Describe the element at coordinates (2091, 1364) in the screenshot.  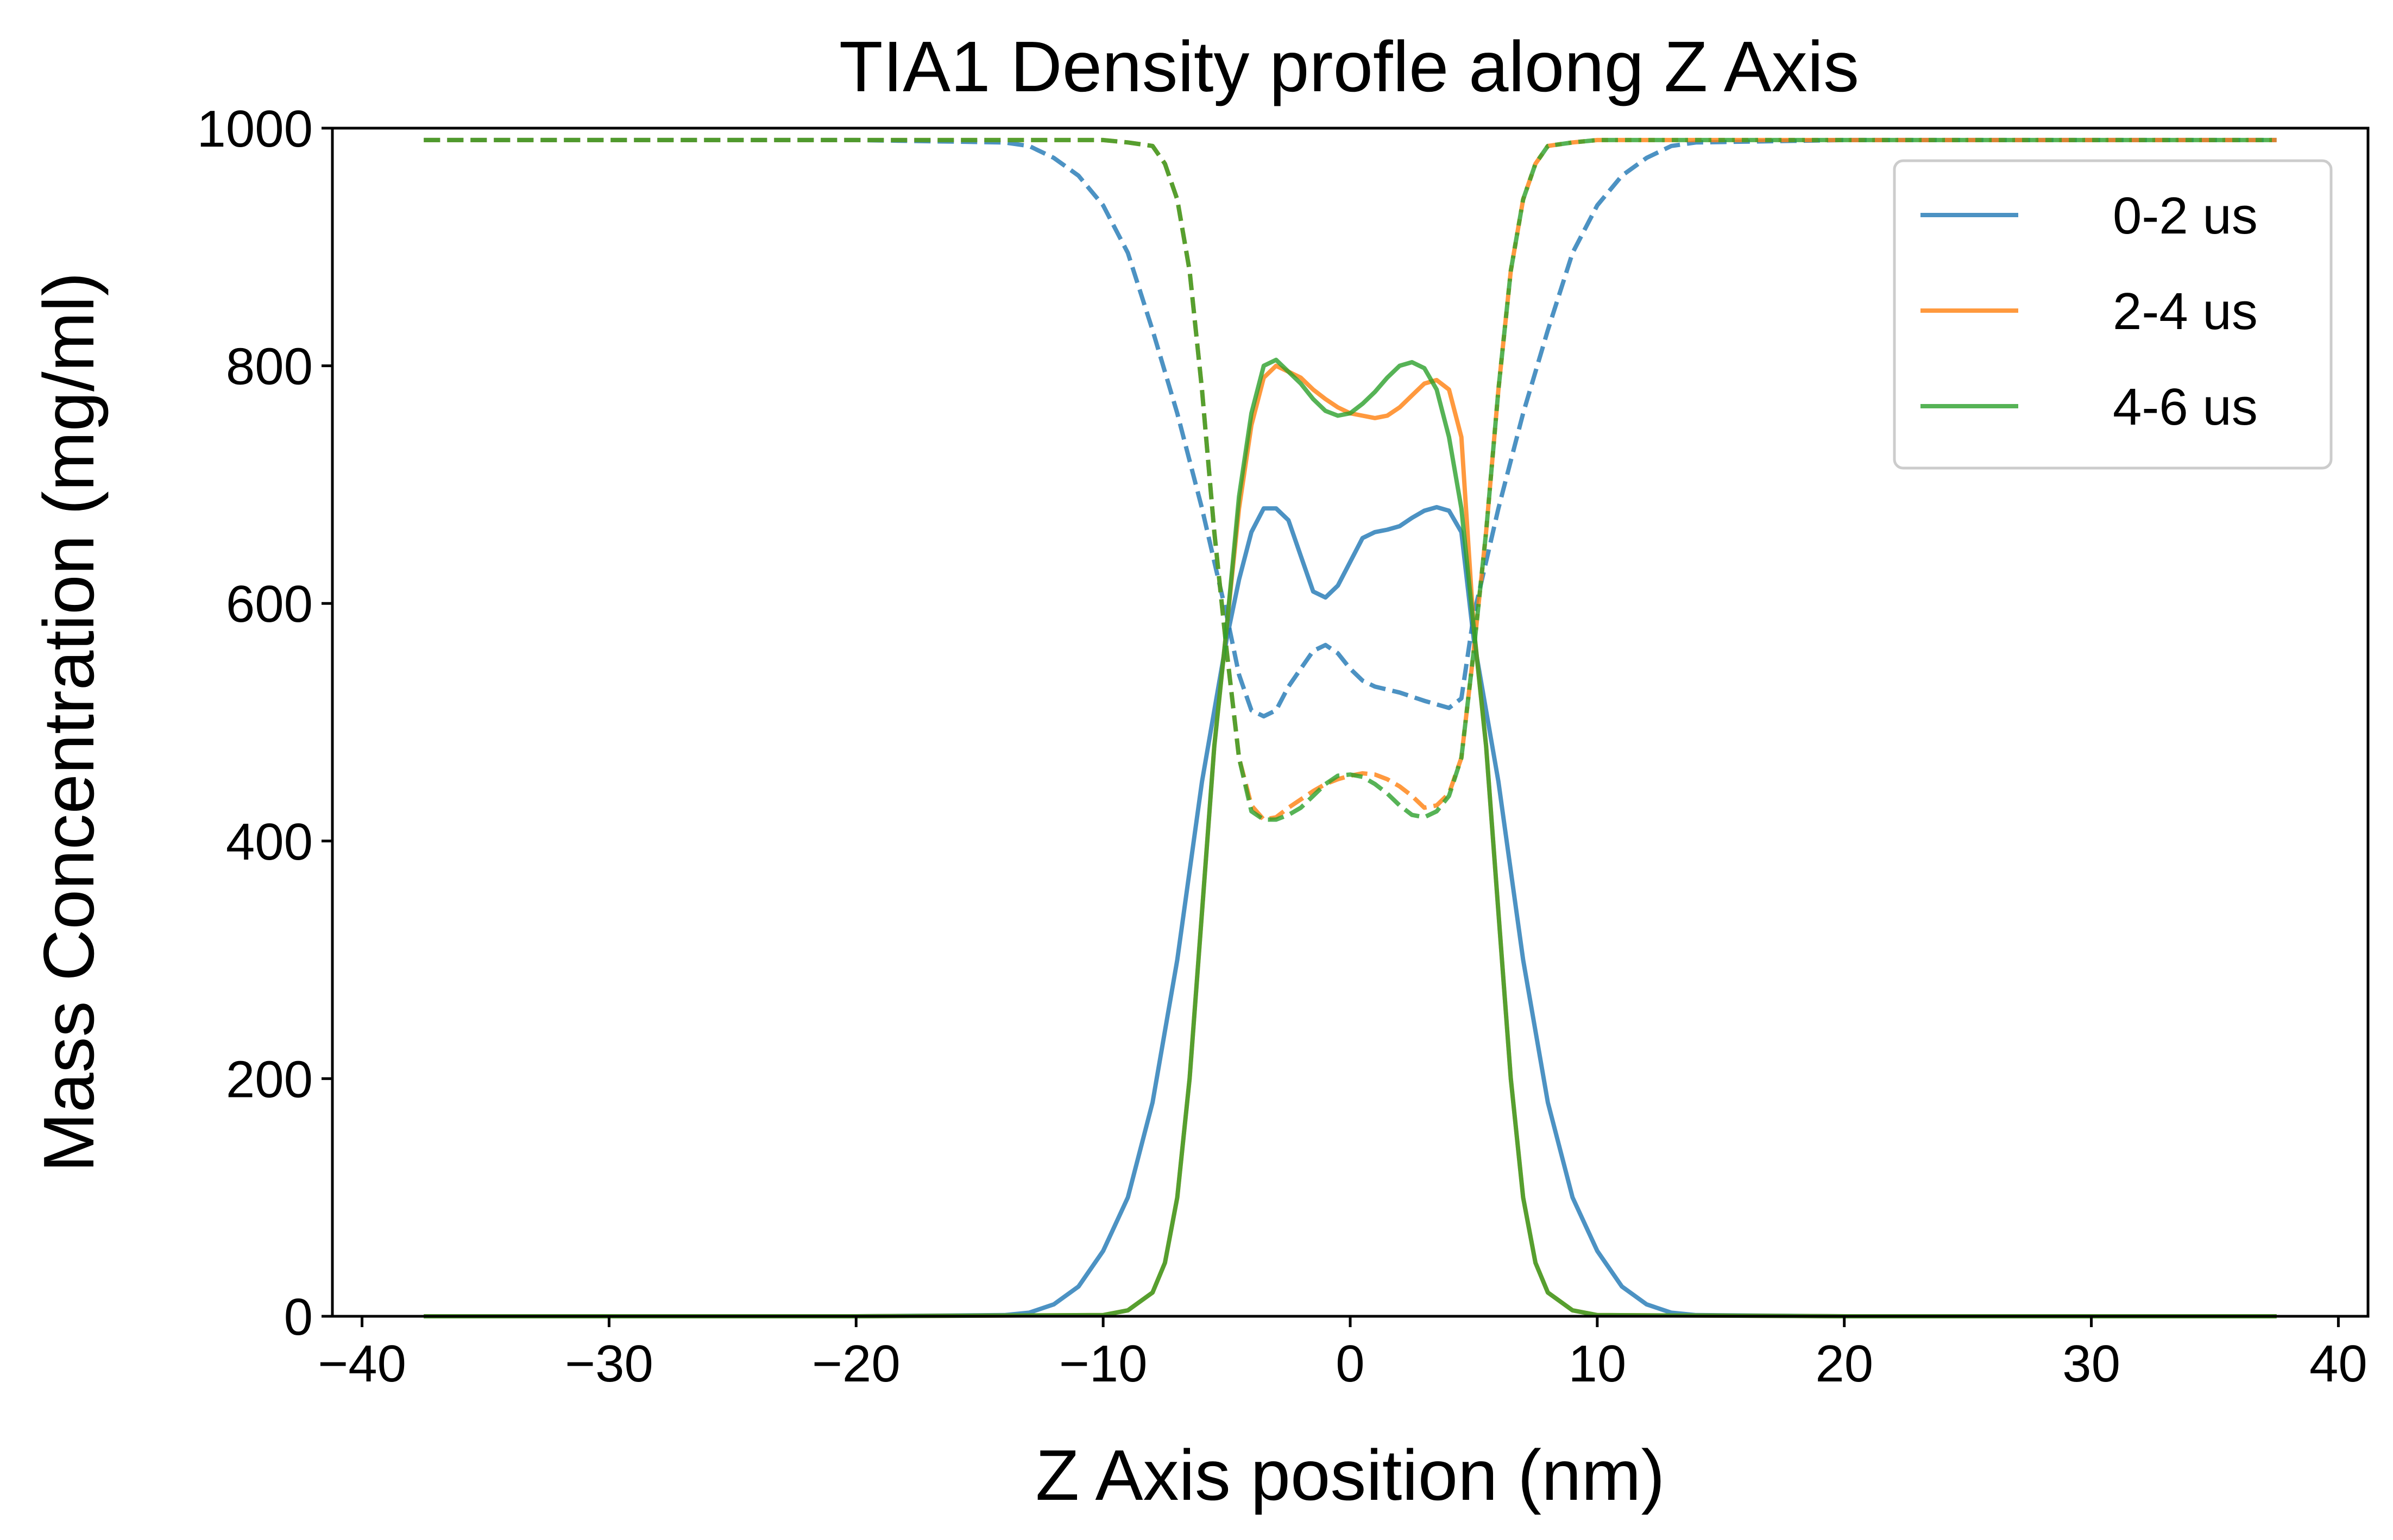
I see `x-tick-label: 30` at that location.